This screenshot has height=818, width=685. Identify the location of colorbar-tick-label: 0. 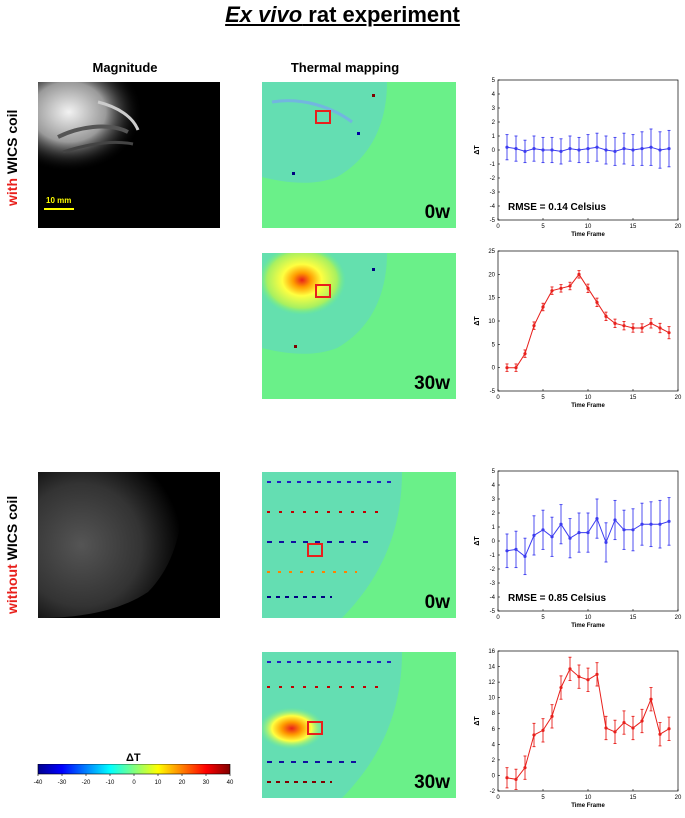
(134, 783).